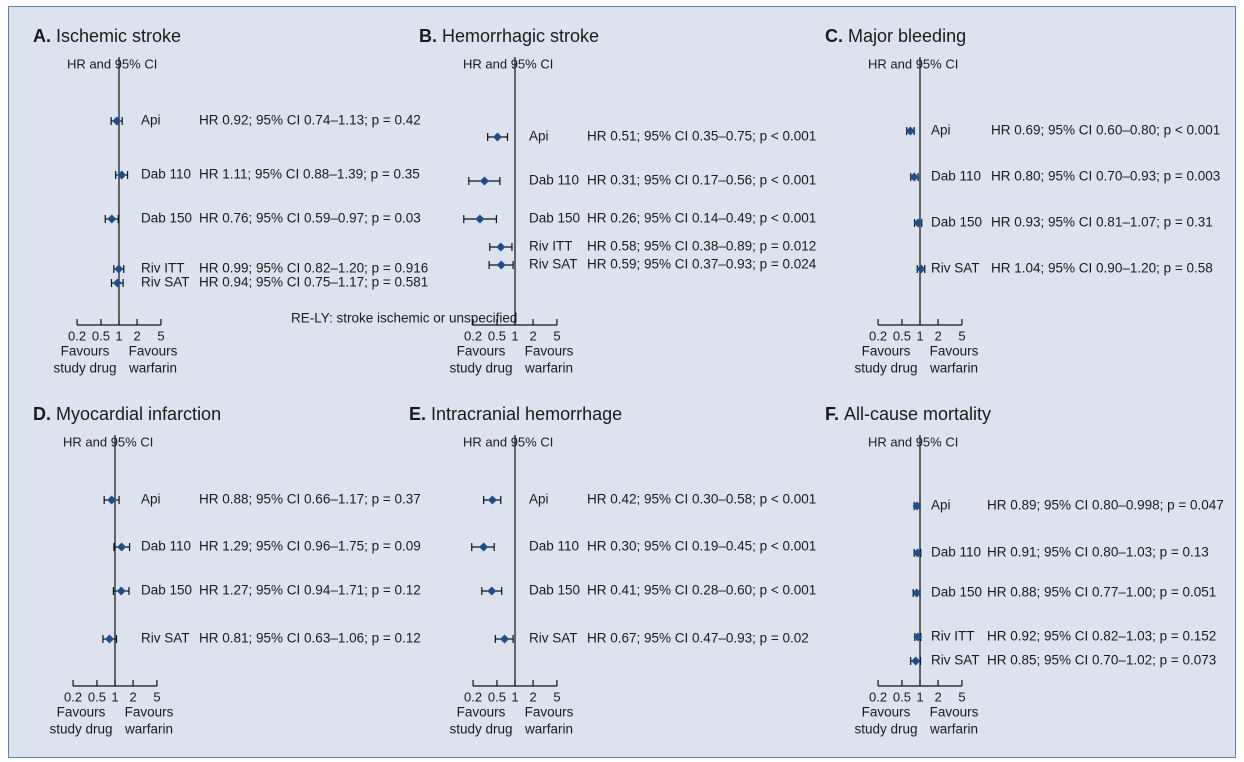  I want to click on panel-letter: D., so click(44, 414).